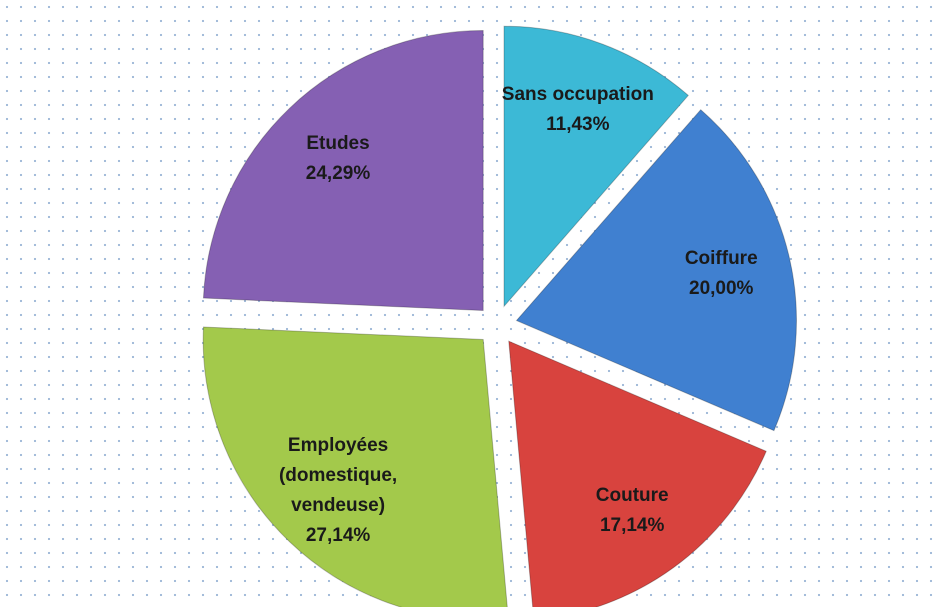  Describe the element at coordinates (578, 124) in the screenshot. I see `value-label: 11,43%` at that location.